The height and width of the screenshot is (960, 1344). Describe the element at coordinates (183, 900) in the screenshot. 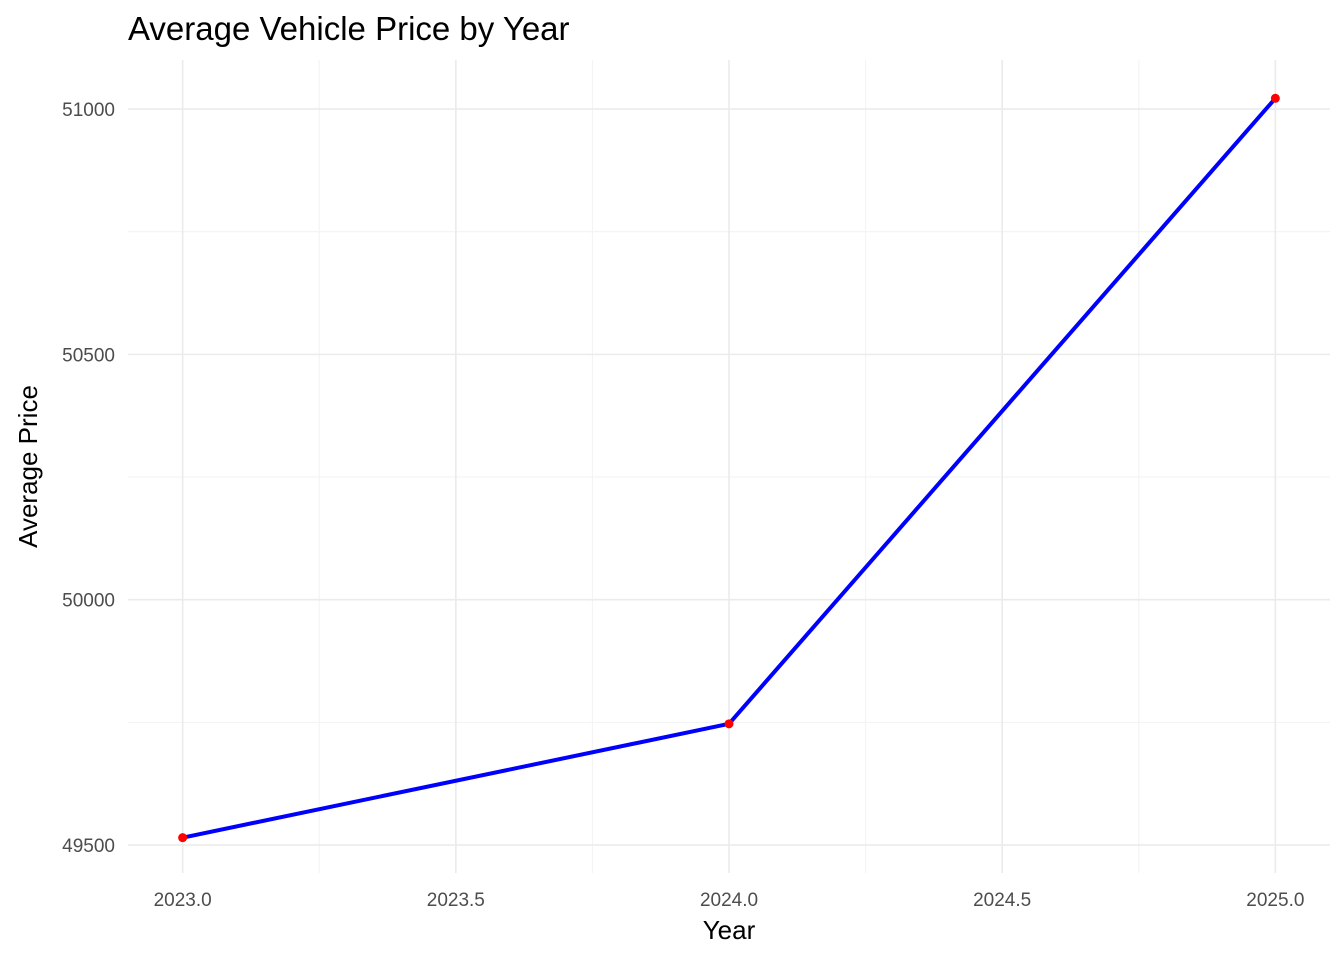

I see `x-tick-label: 2023.0` at that location.